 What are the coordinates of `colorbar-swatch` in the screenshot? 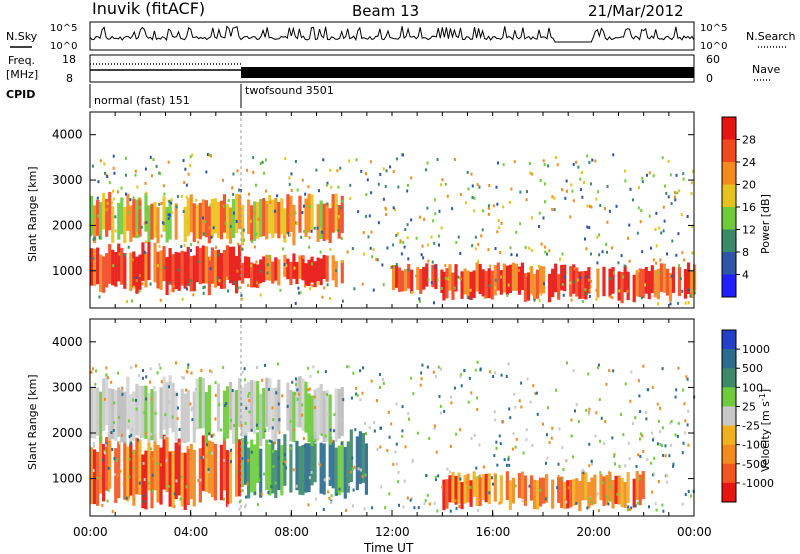 It's located at (729, 397).